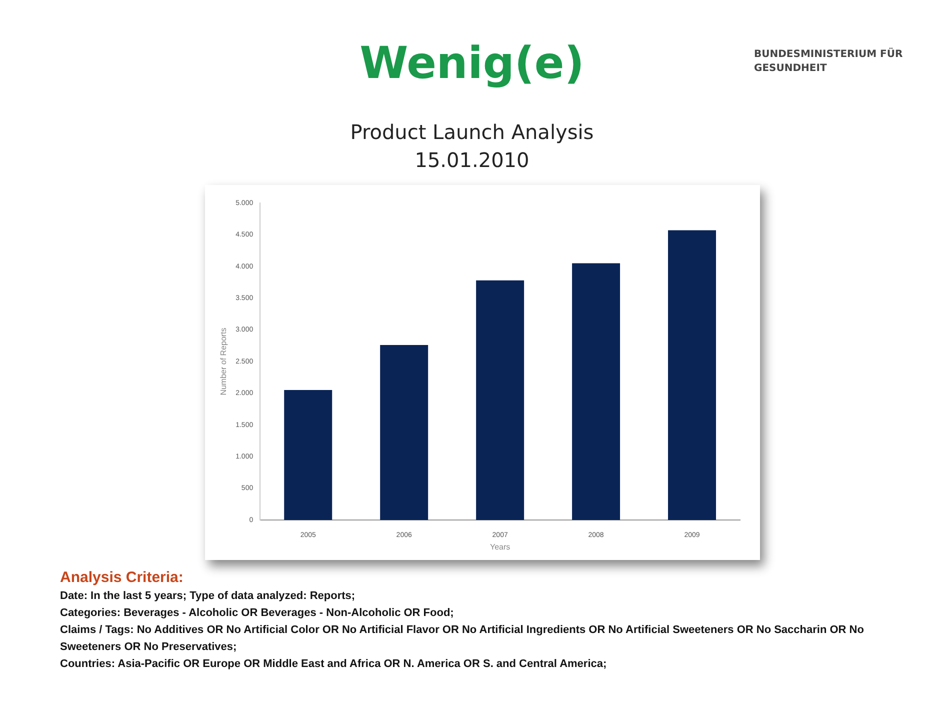  Describe the element at coordinates (334, 664) in the screenshot. I see `text: Countries: Asia-Pacific OR Europe OR Middle East and Africa OR N. America OR S. and Central America;` at that location.